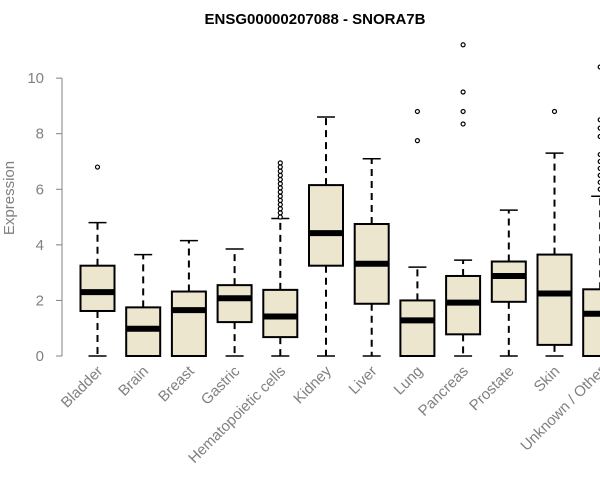 Image resolution: width=600 pixels, height=500 pixels. I want to click on x-label-breast: Breast, so click(176, 383).